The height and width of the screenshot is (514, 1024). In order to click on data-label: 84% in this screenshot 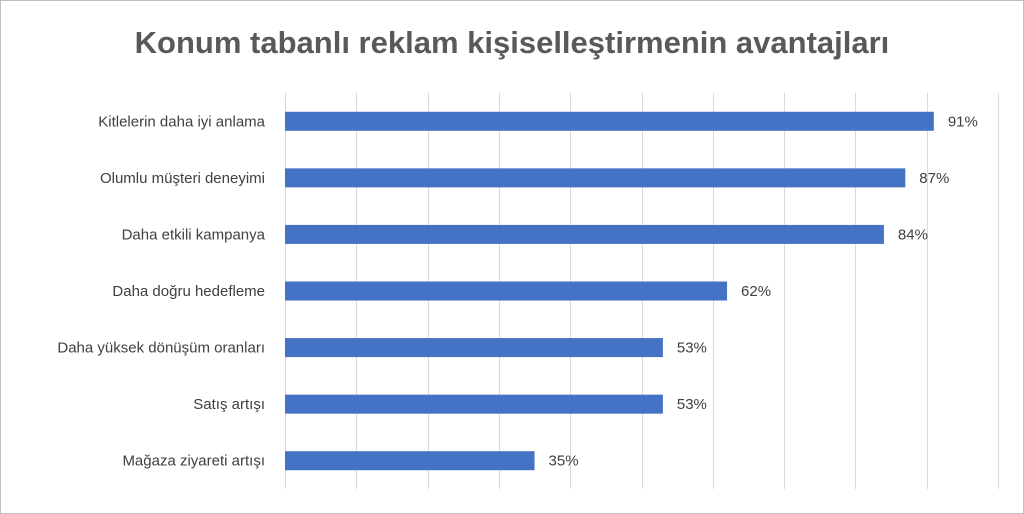, I will do `click(913, 234)`.